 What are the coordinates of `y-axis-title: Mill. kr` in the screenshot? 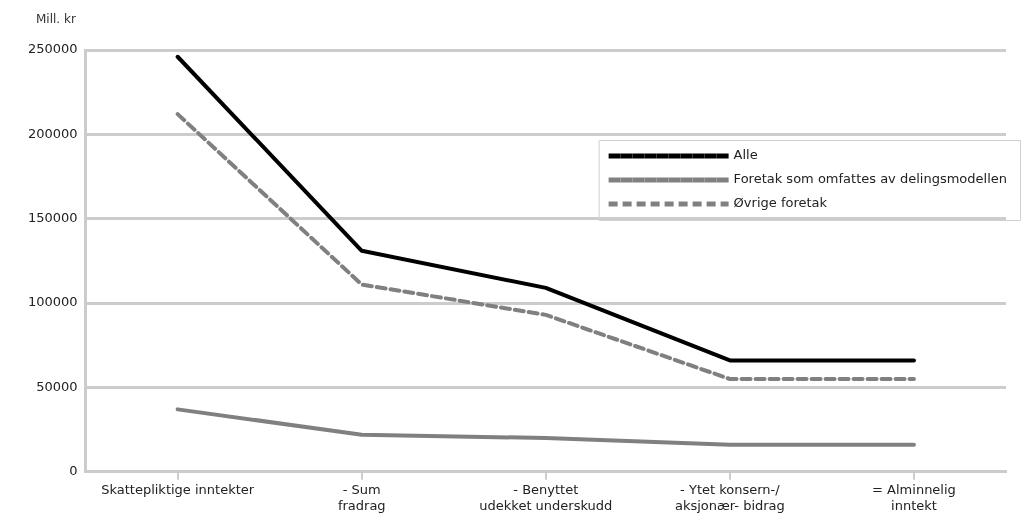 It's located at (56, 19).